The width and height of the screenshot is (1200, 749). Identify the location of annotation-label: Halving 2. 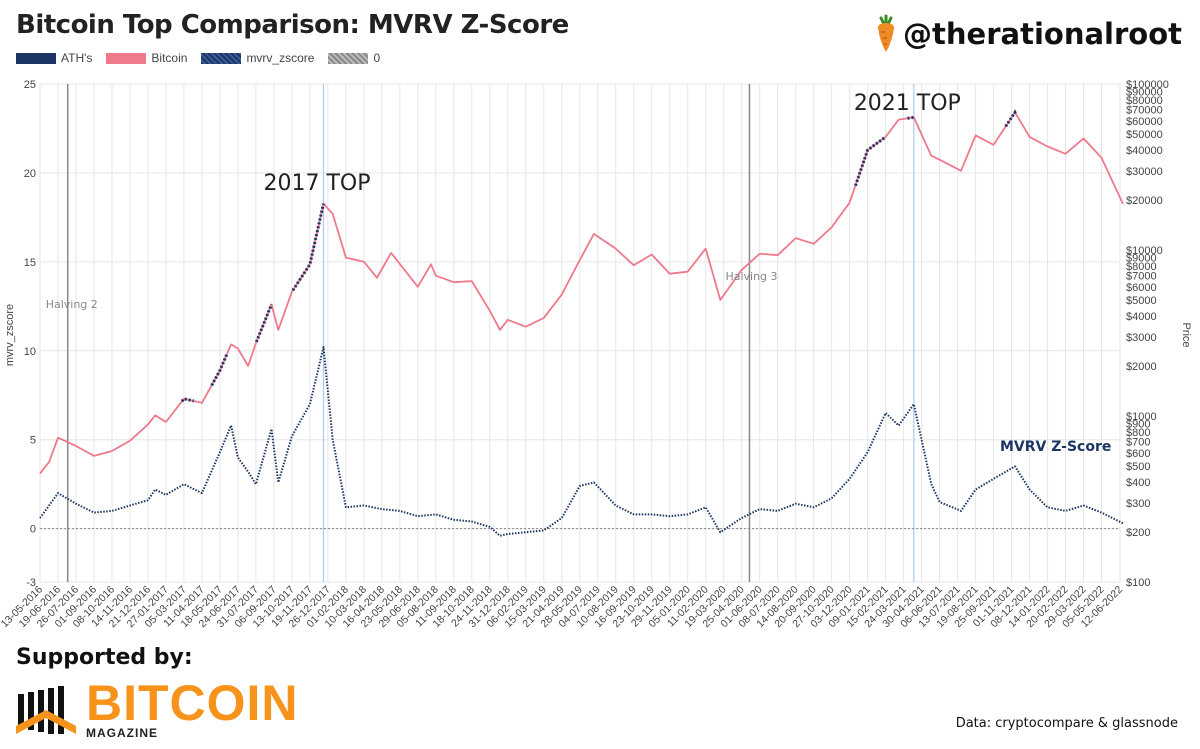
(72, 304).